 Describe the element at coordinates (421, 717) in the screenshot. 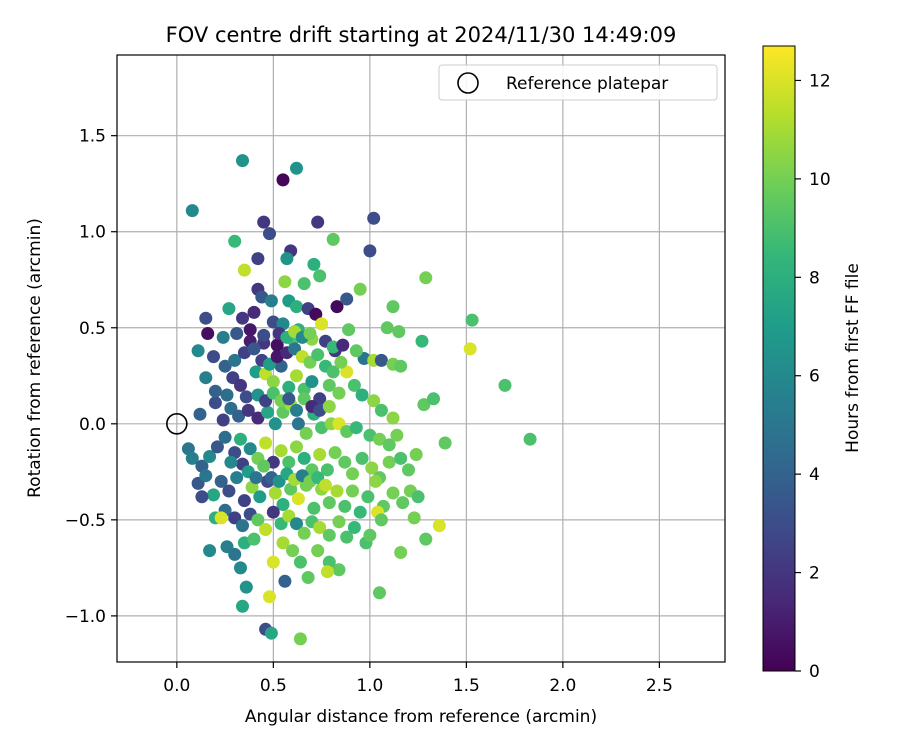

I see `x-axis-label: Angular distance from reference (arcmin)` at that location.